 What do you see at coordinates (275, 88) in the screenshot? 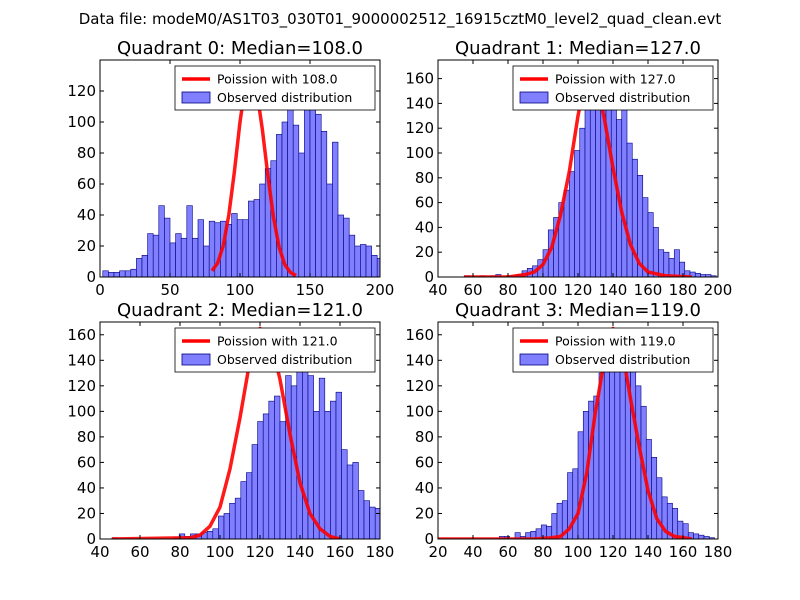
I see `legend: Poission with 108.0 Observed distribution` at bounding box center [275, 88].